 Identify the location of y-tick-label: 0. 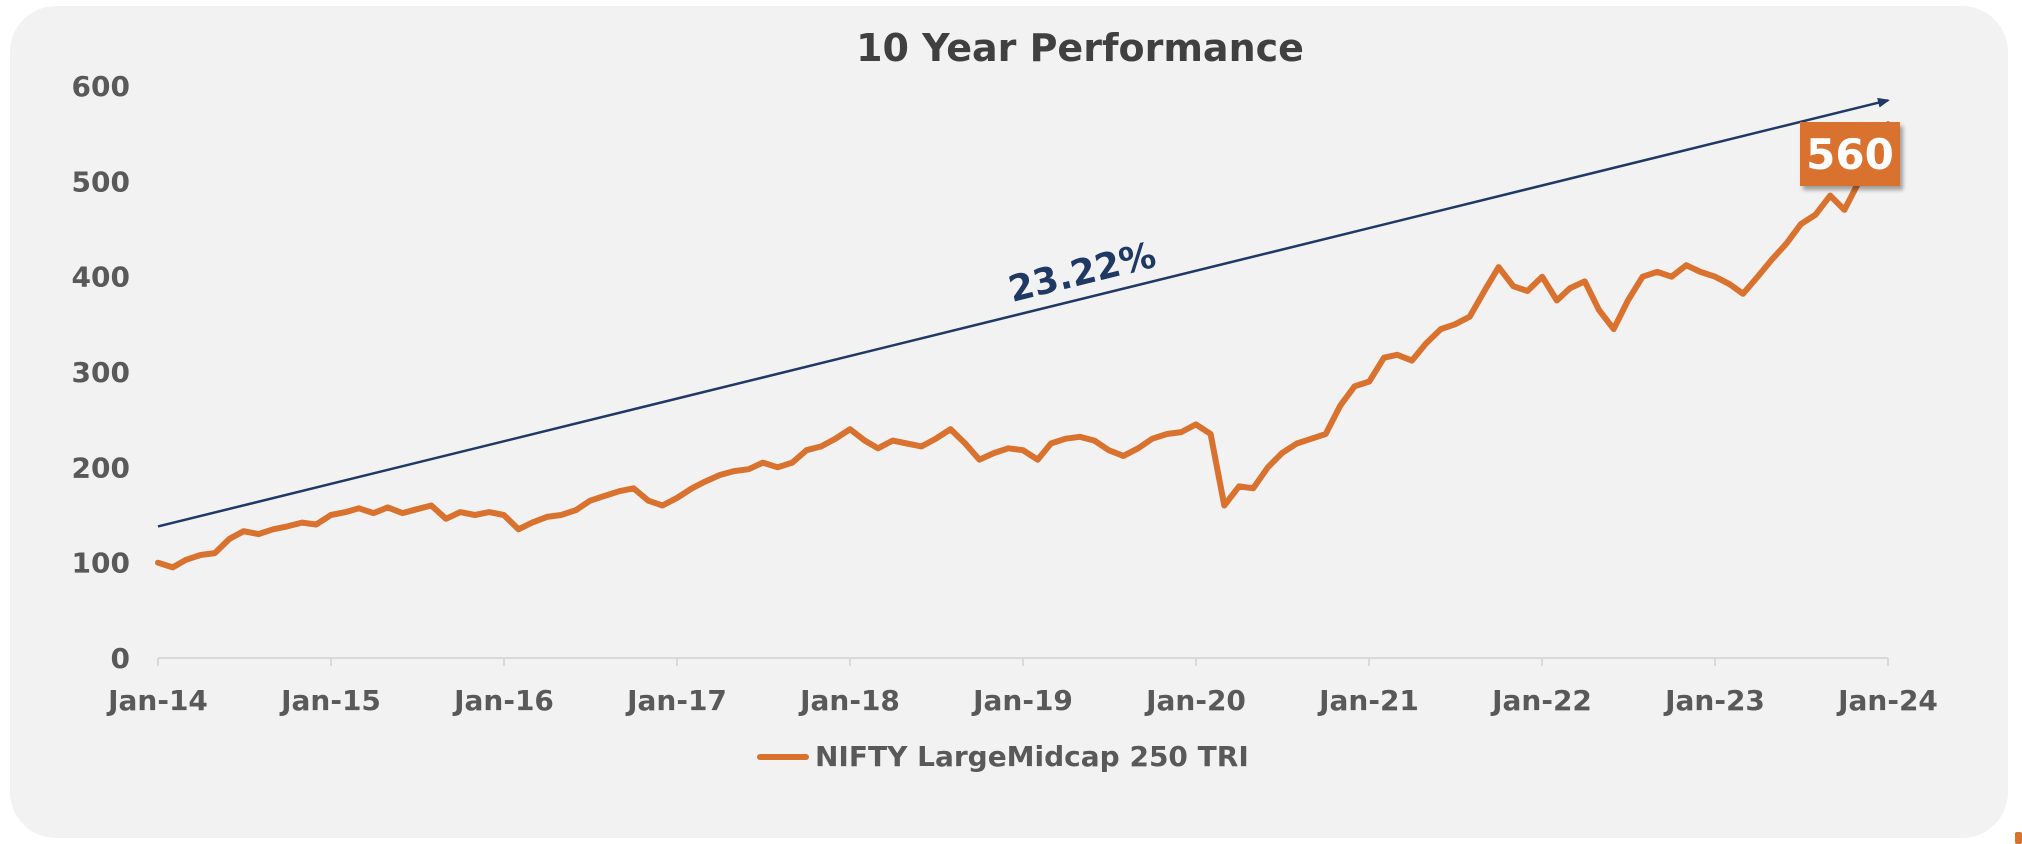
(120, 658).